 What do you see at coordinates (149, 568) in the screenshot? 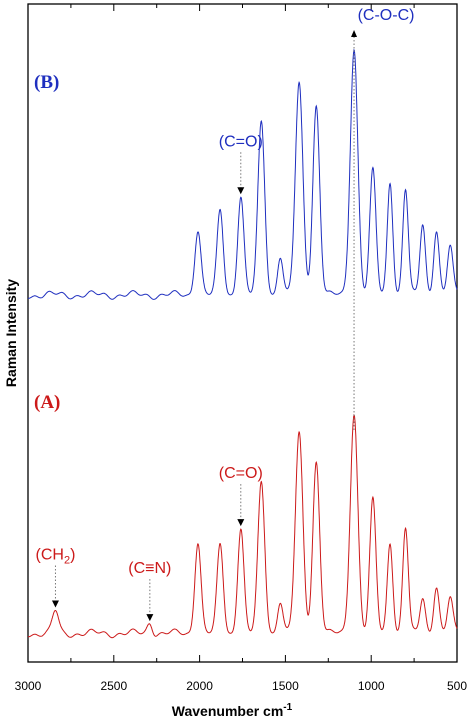
I see `annotation-label: (C≡N)` at bounding box center [149, 568].